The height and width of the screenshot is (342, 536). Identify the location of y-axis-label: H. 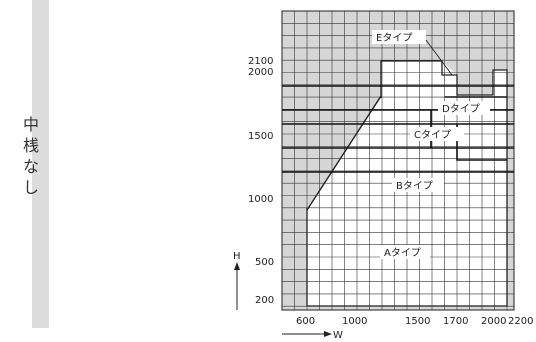
(237, 256).